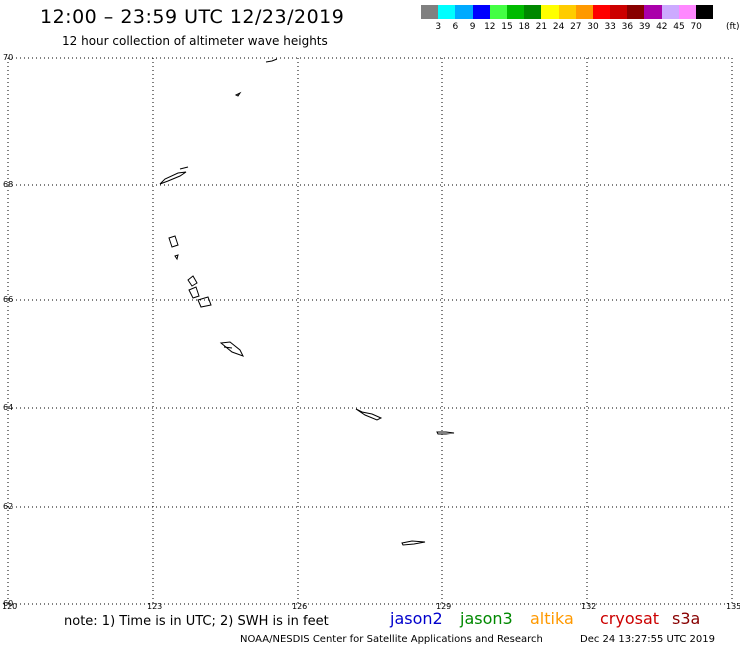 This screenshot has width=740, height=650. Describe the element at coordinates (8, 299) in the screenshot. I see `latitude-label: 66` at that location.